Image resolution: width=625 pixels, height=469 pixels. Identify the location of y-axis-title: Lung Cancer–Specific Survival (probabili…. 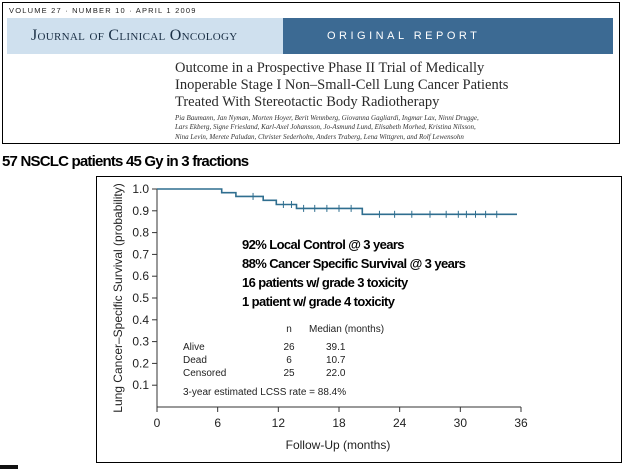
(118, 297).